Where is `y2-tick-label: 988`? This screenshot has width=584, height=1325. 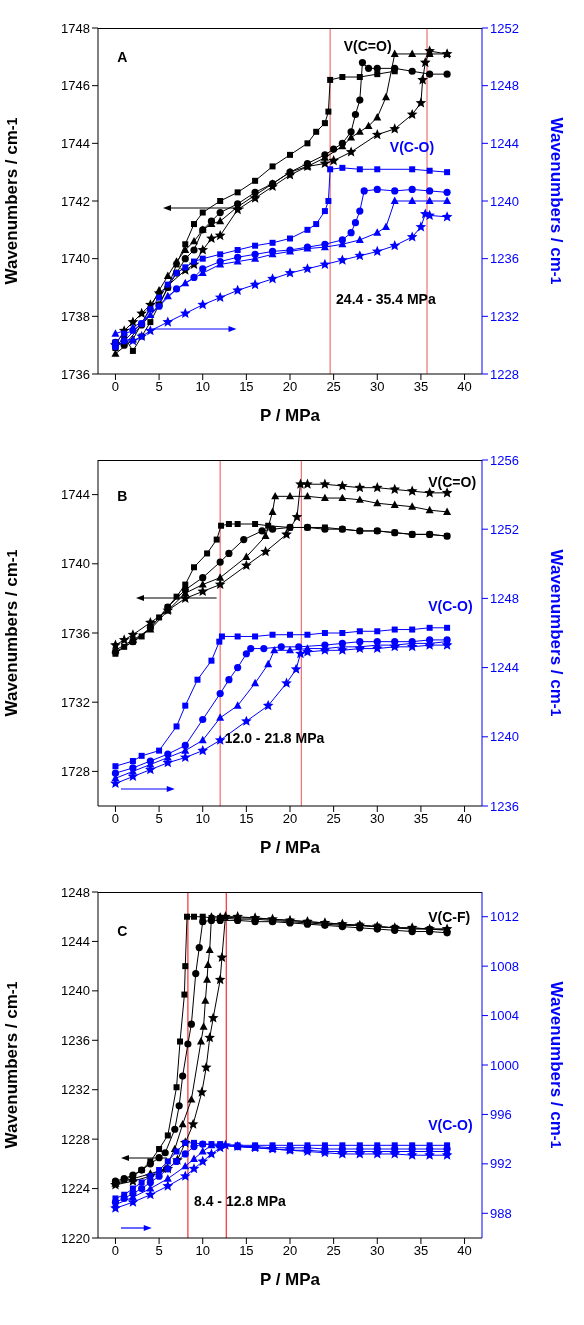
y2-tick-label: 988 is located at coordinates (501, 1213).